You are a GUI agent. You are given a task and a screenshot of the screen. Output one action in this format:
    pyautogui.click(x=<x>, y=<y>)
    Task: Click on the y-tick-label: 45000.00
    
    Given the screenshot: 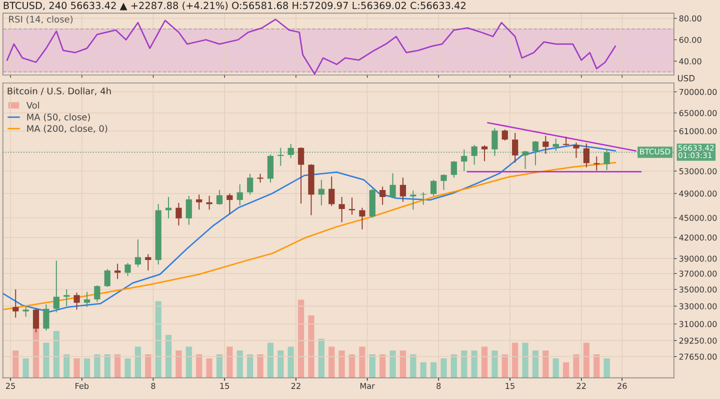 What is the action you would take?
    pyautogui.click(x=698, y=217)
    